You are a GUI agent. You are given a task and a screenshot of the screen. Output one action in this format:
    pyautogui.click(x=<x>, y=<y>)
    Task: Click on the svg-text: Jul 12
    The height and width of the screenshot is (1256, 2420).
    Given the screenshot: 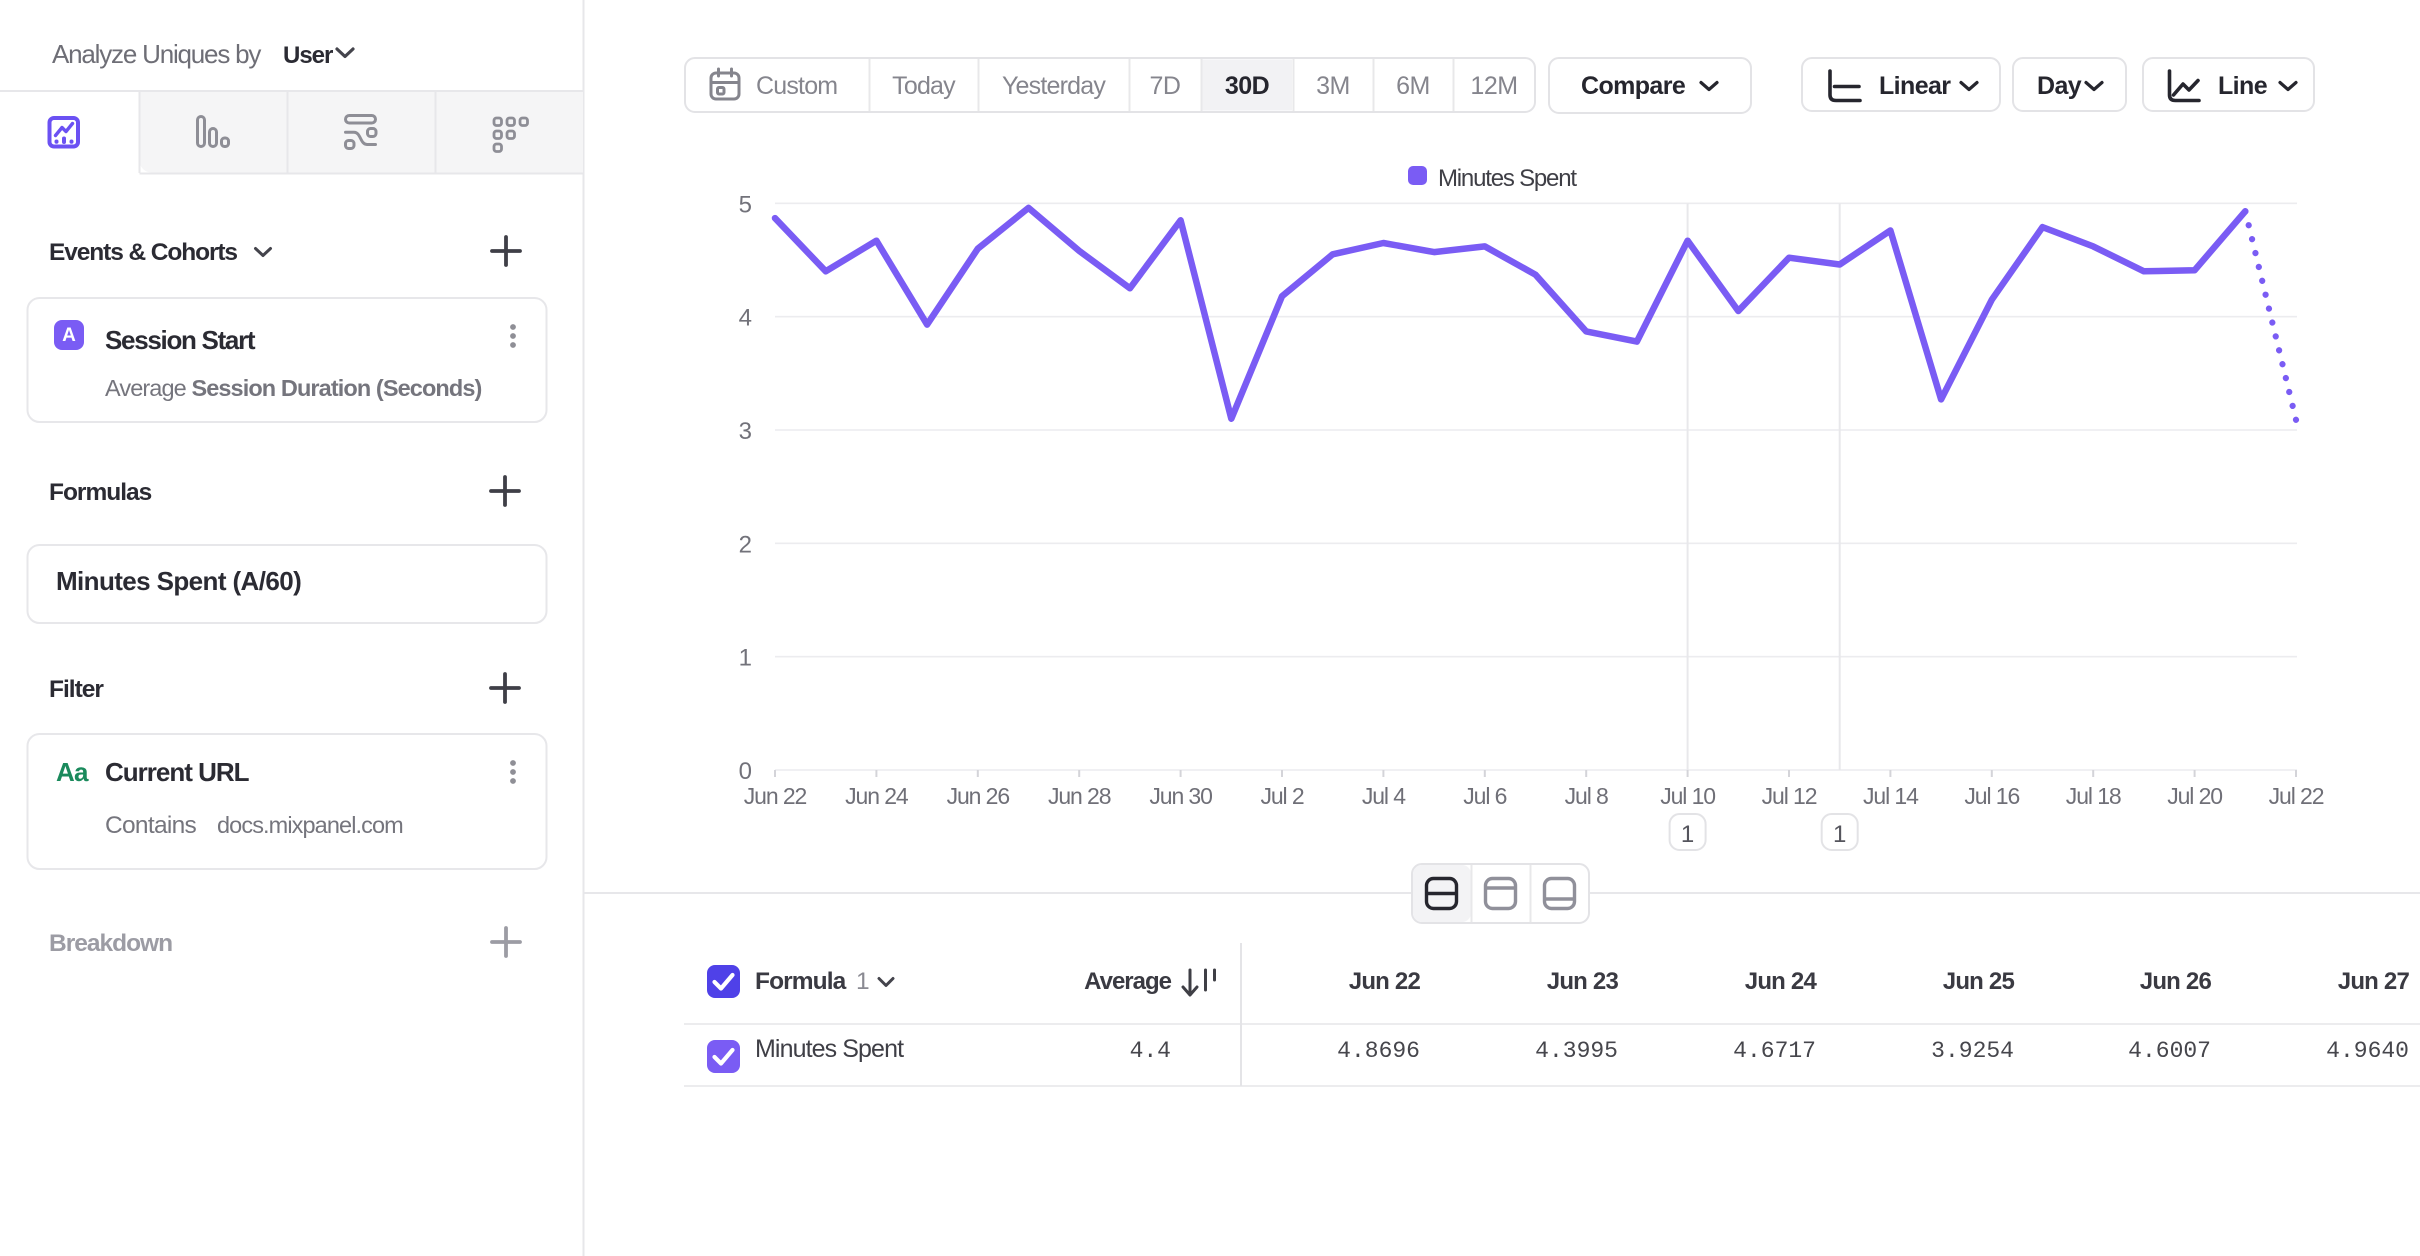 What is the action you would take?
    pyautogui.click(x=1789, y=796)
    